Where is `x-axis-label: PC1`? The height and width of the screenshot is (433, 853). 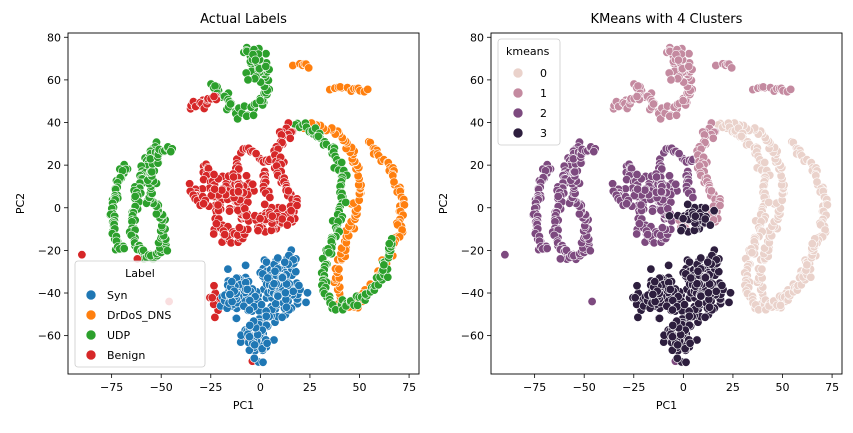 x-axis-label: PC1 is located at coordinates (243, 405).